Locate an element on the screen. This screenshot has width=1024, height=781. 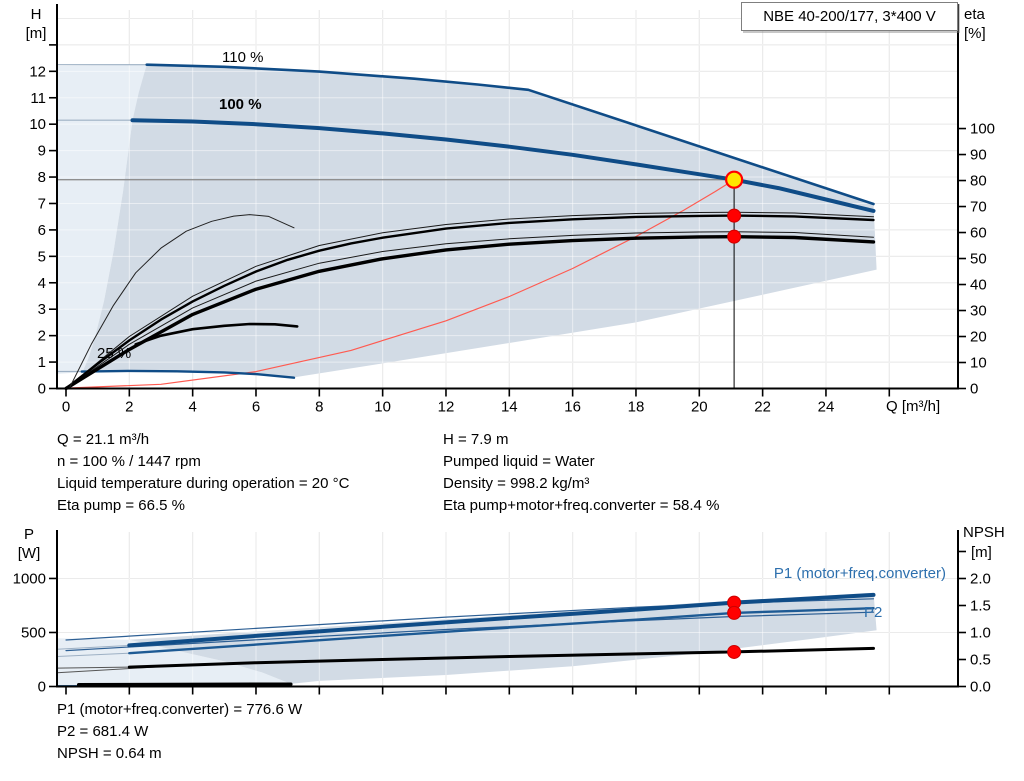
right-tick-label: 1.5 is located at coordinates (980, 605).